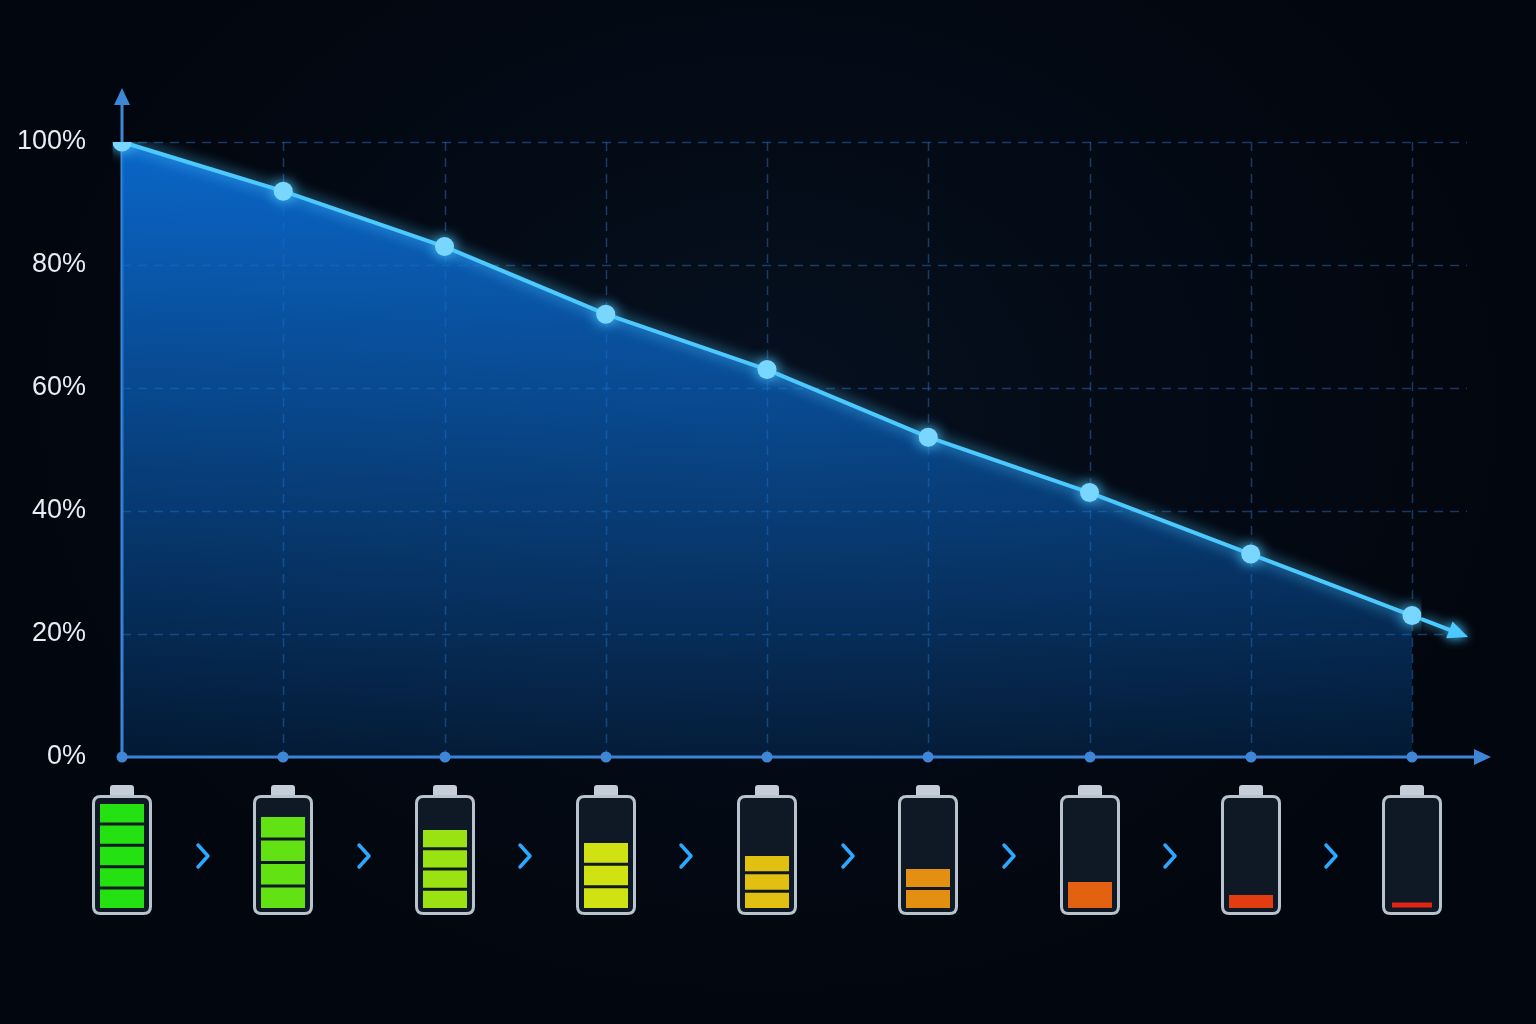 Image resolution: width=1536 pixels, height=1024 pixels. What do you see at coordinates (58, 632) in the screenshot?
I see `y-tick-label: 20%` at bounding box center [58, 632].